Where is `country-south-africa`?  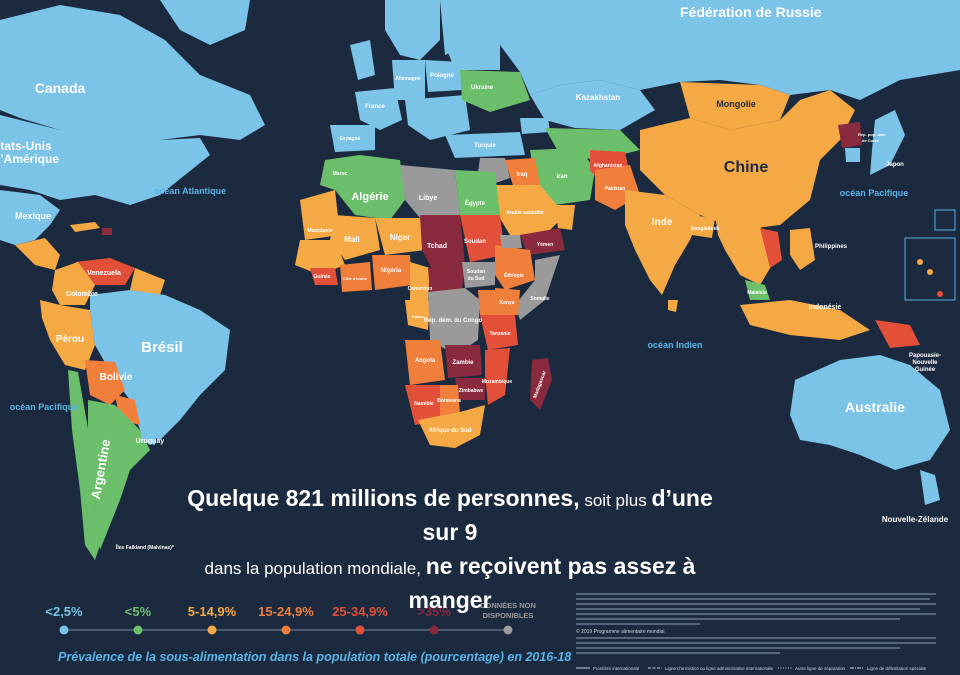
country-south-africa is located at coordinates (451, 426).